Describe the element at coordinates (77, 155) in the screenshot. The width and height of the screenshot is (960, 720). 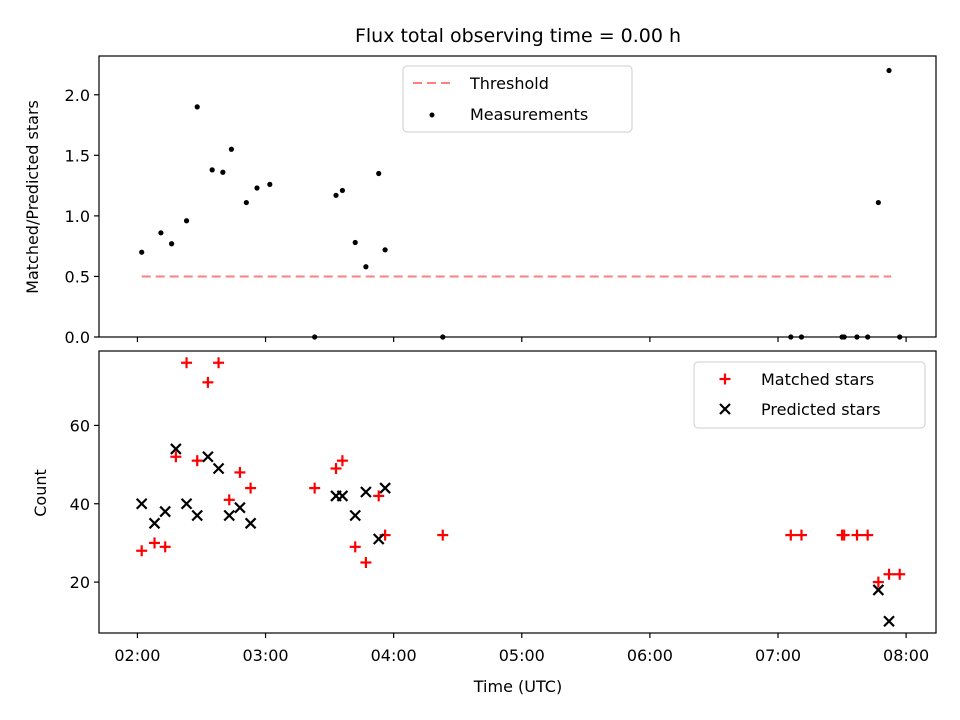
I see `ratio-y-tick-label: 1.5` at that location.